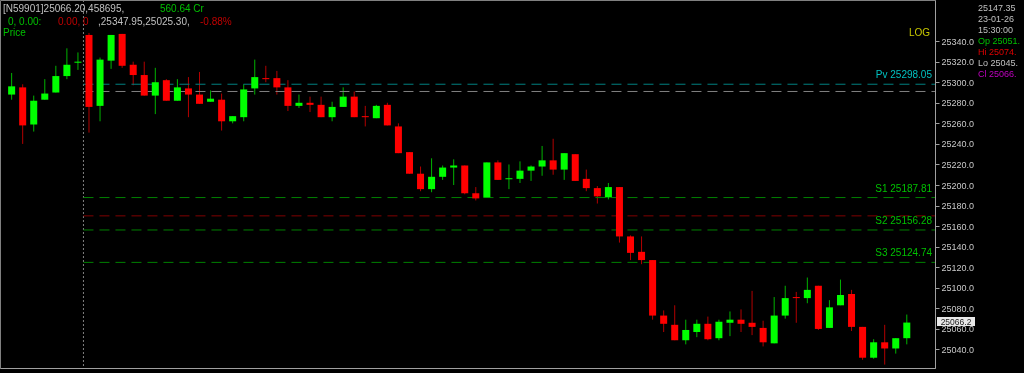 The width and height of the screenshot is (1024, 373). I want to click on y-tick-label: 25300.0, so click(958, 82).